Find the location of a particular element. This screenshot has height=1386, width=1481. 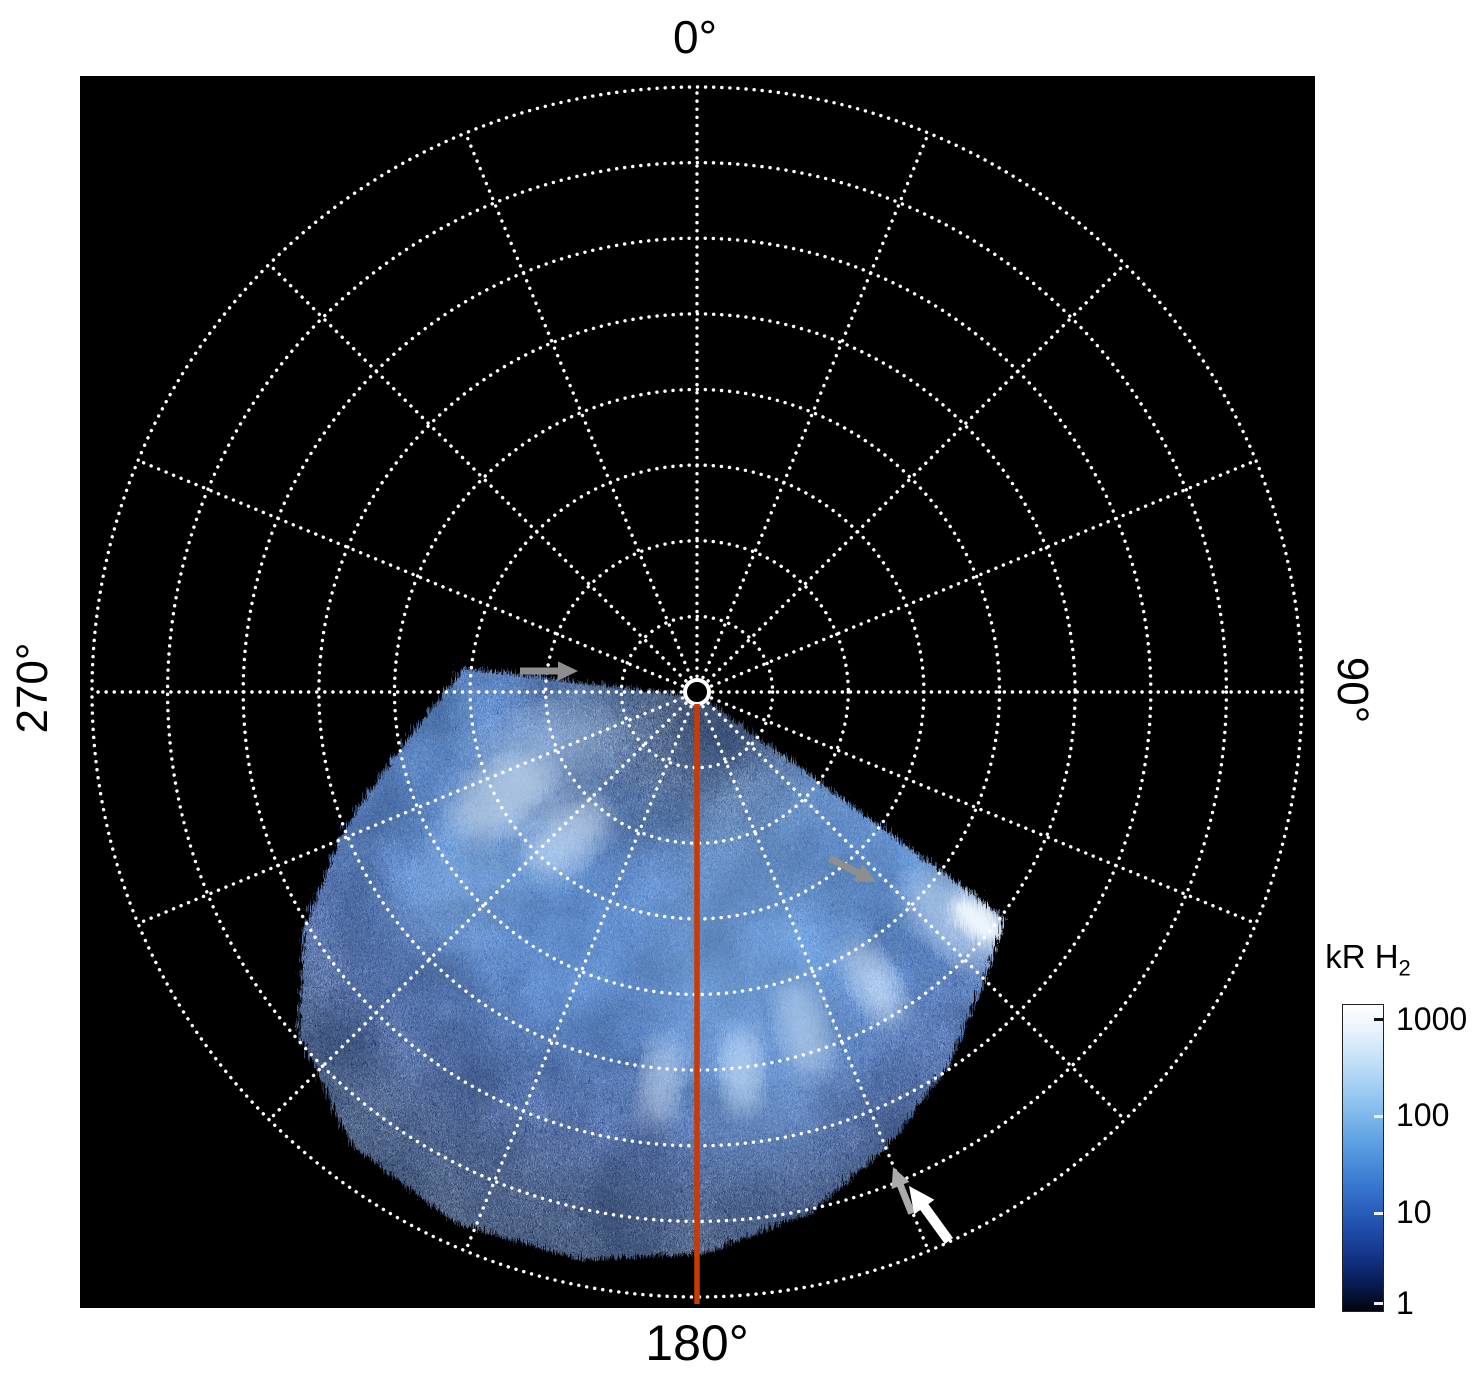

white-arrow-lower-right is located at coordinates (931, 1215).